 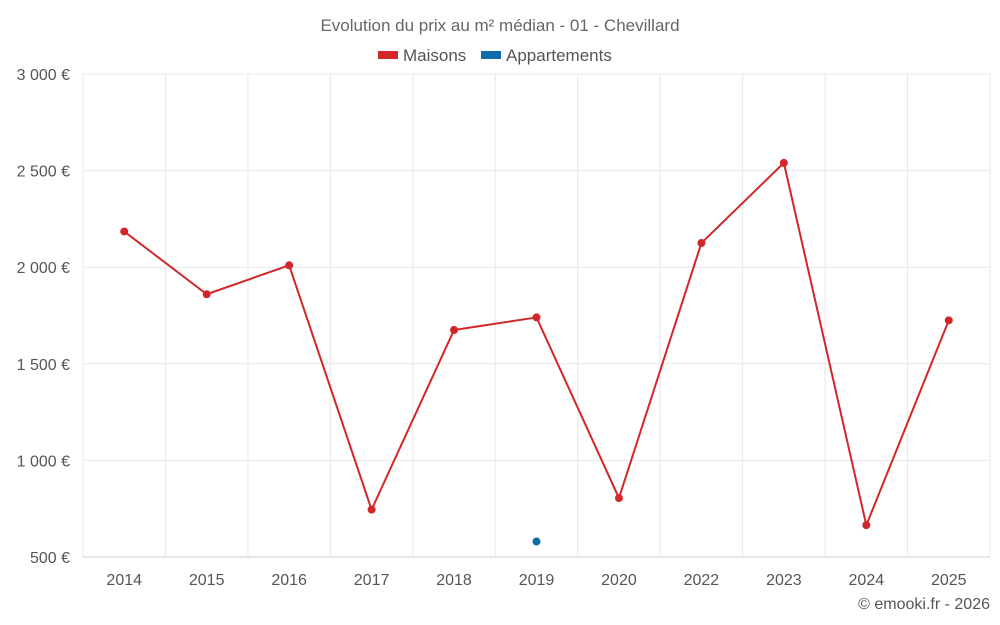 What do you see at coordinates (43, 317) in the screenshot?
I see `y-axis: 500 € 1 000 € 1 500 € 2 000 € 2 500 € 3 000 €` at bounding box center [43, 317].